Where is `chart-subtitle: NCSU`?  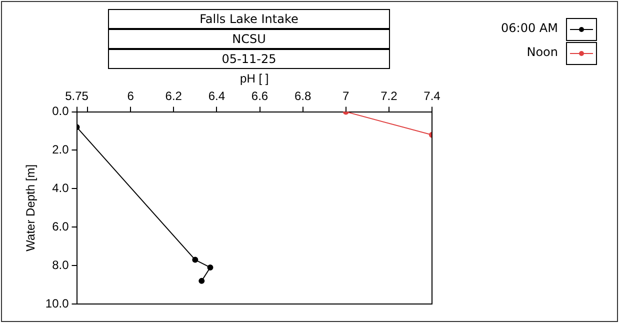 chart-subtitle: NCSU is located at coordinates (249, 39).